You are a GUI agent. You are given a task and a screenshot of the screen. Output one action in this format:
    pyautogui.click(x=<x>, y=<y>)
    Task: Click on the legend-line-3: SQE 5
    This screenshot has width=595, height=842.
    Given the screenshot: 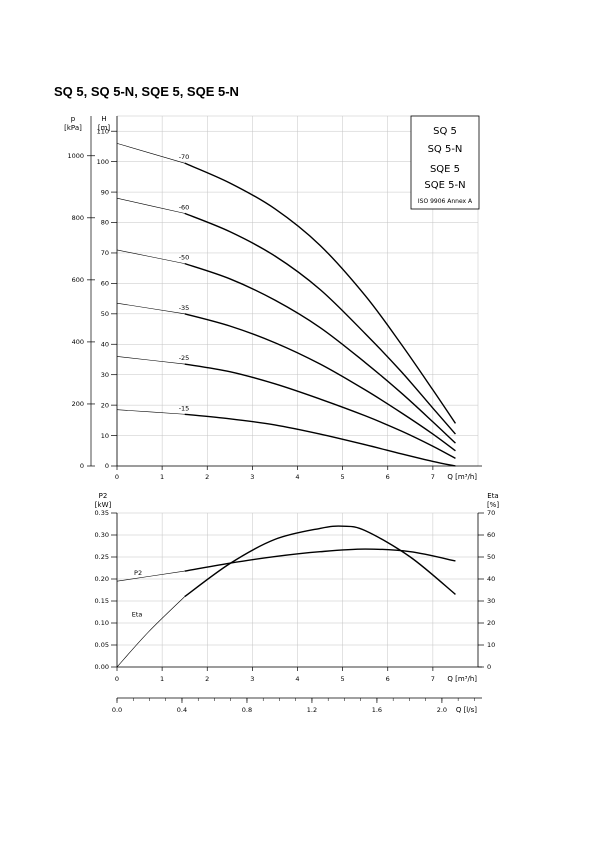 What is the action you would take?
    pyautogui.click(x=445, y=169)
    